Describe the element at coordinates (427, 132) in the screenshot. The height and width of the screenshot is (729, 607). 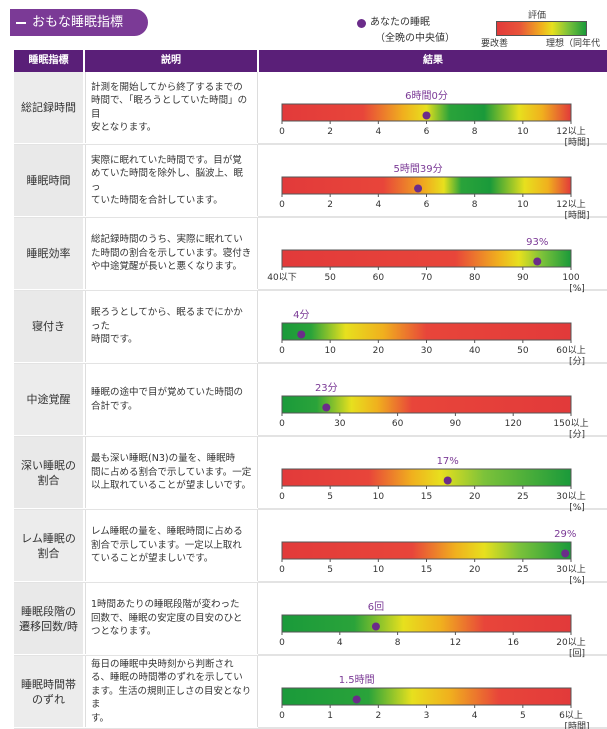
I see `tick-label: 6` at that location.